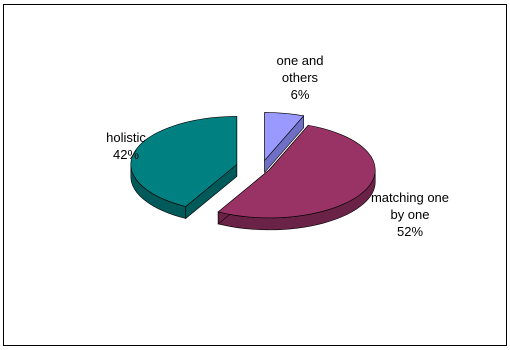 Image resolution: width=510 pixels, height=350 pixels. I want to click on slice-label-line: by one, so click(410, 214).